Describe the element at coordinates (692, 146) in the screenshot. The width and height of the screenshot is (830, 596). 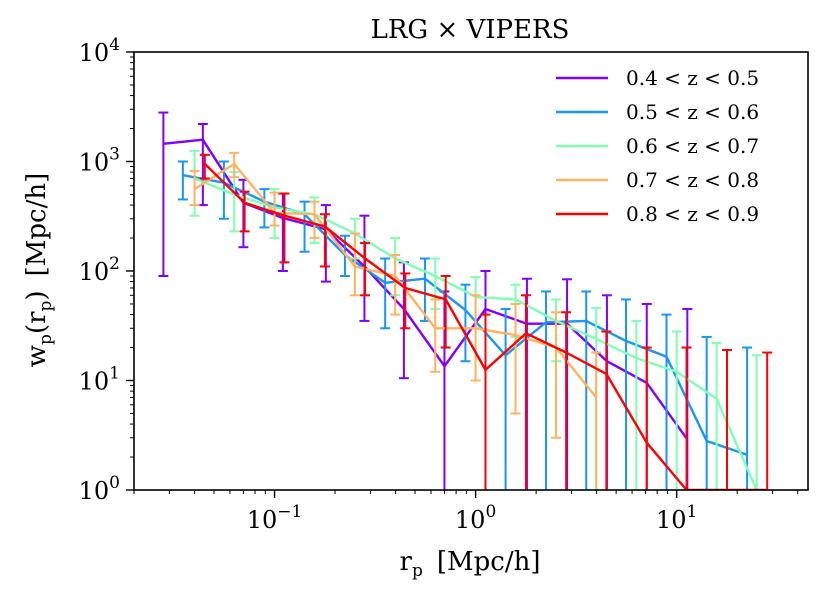
I see `legend-label: 0.6 < z < 0.7` at that location.